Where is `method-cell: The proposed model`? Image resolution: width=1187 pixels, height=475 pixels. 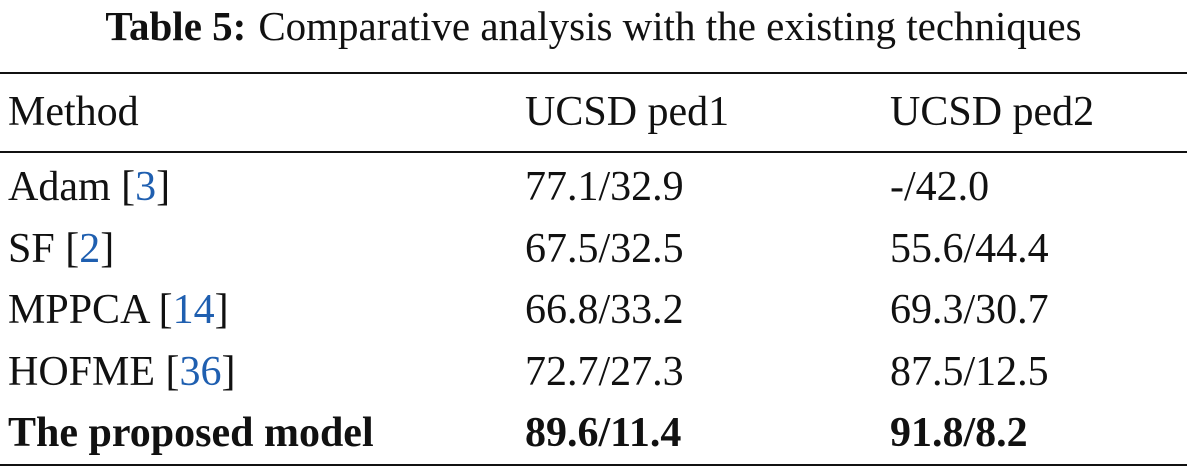
method-cell: The proposed model is located at coordinates (191, 433).